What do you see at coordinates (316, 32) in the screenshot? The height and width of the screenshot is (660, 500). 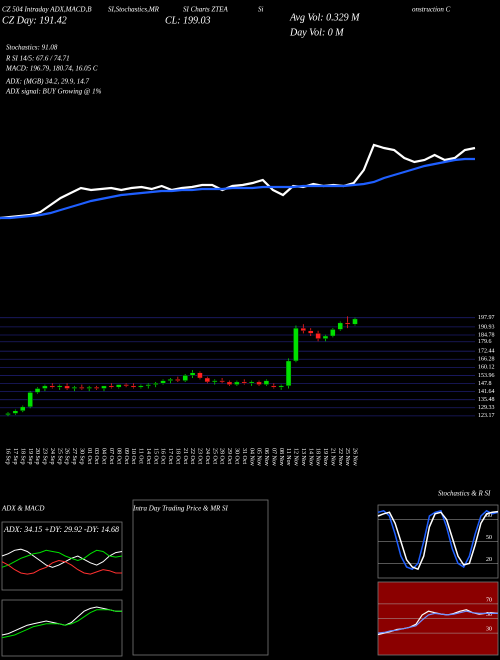 I see `day-volume: Day Vol: 0 M` at bounding box center [316, 32].